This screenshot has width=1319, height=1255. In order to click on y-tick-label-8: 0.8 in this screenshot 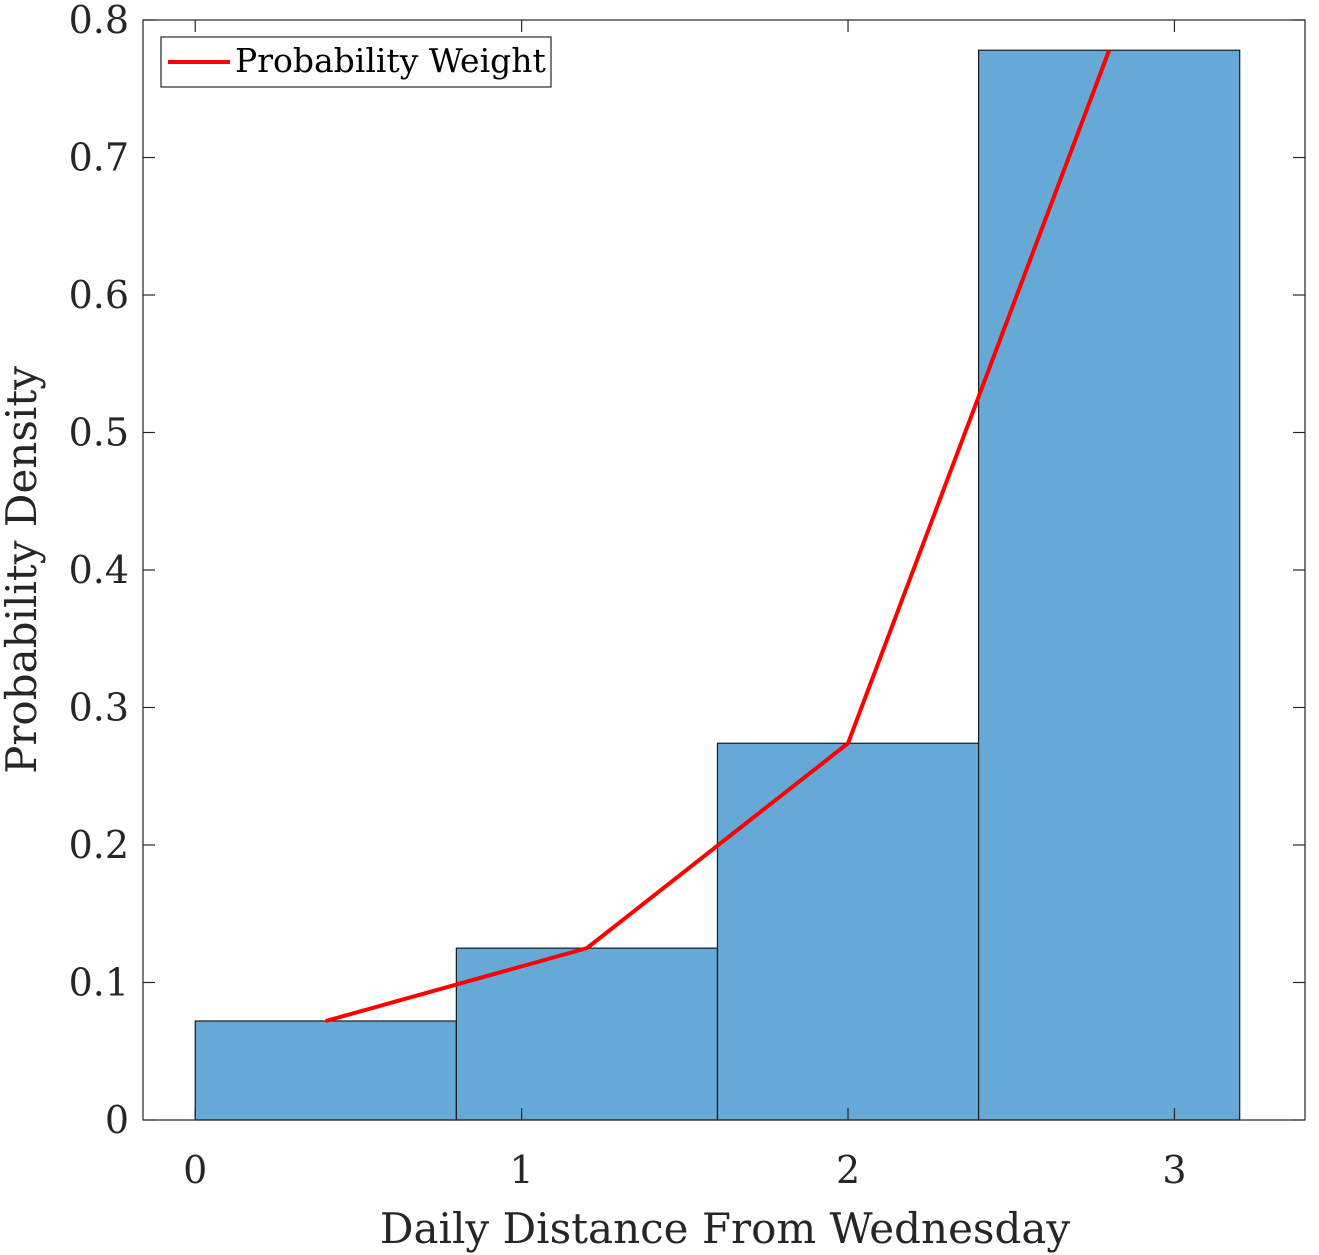, I will do `click(99, 21)`.